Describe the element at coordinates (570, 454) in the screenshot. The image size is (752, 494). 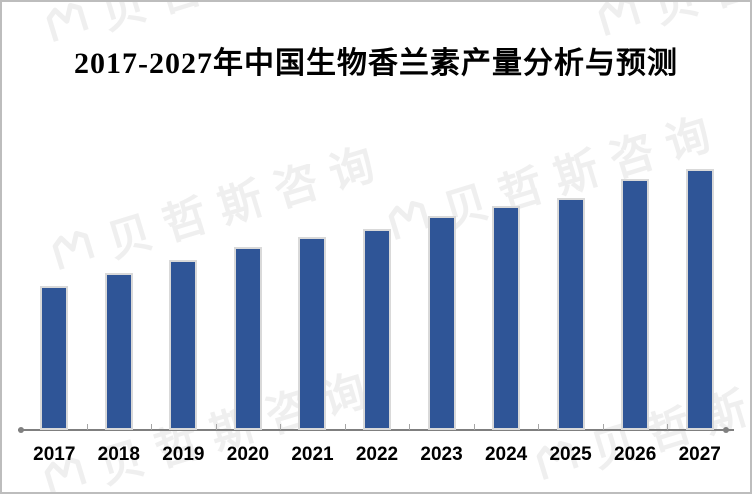
I see `x-label-2025: 2025` at that location.